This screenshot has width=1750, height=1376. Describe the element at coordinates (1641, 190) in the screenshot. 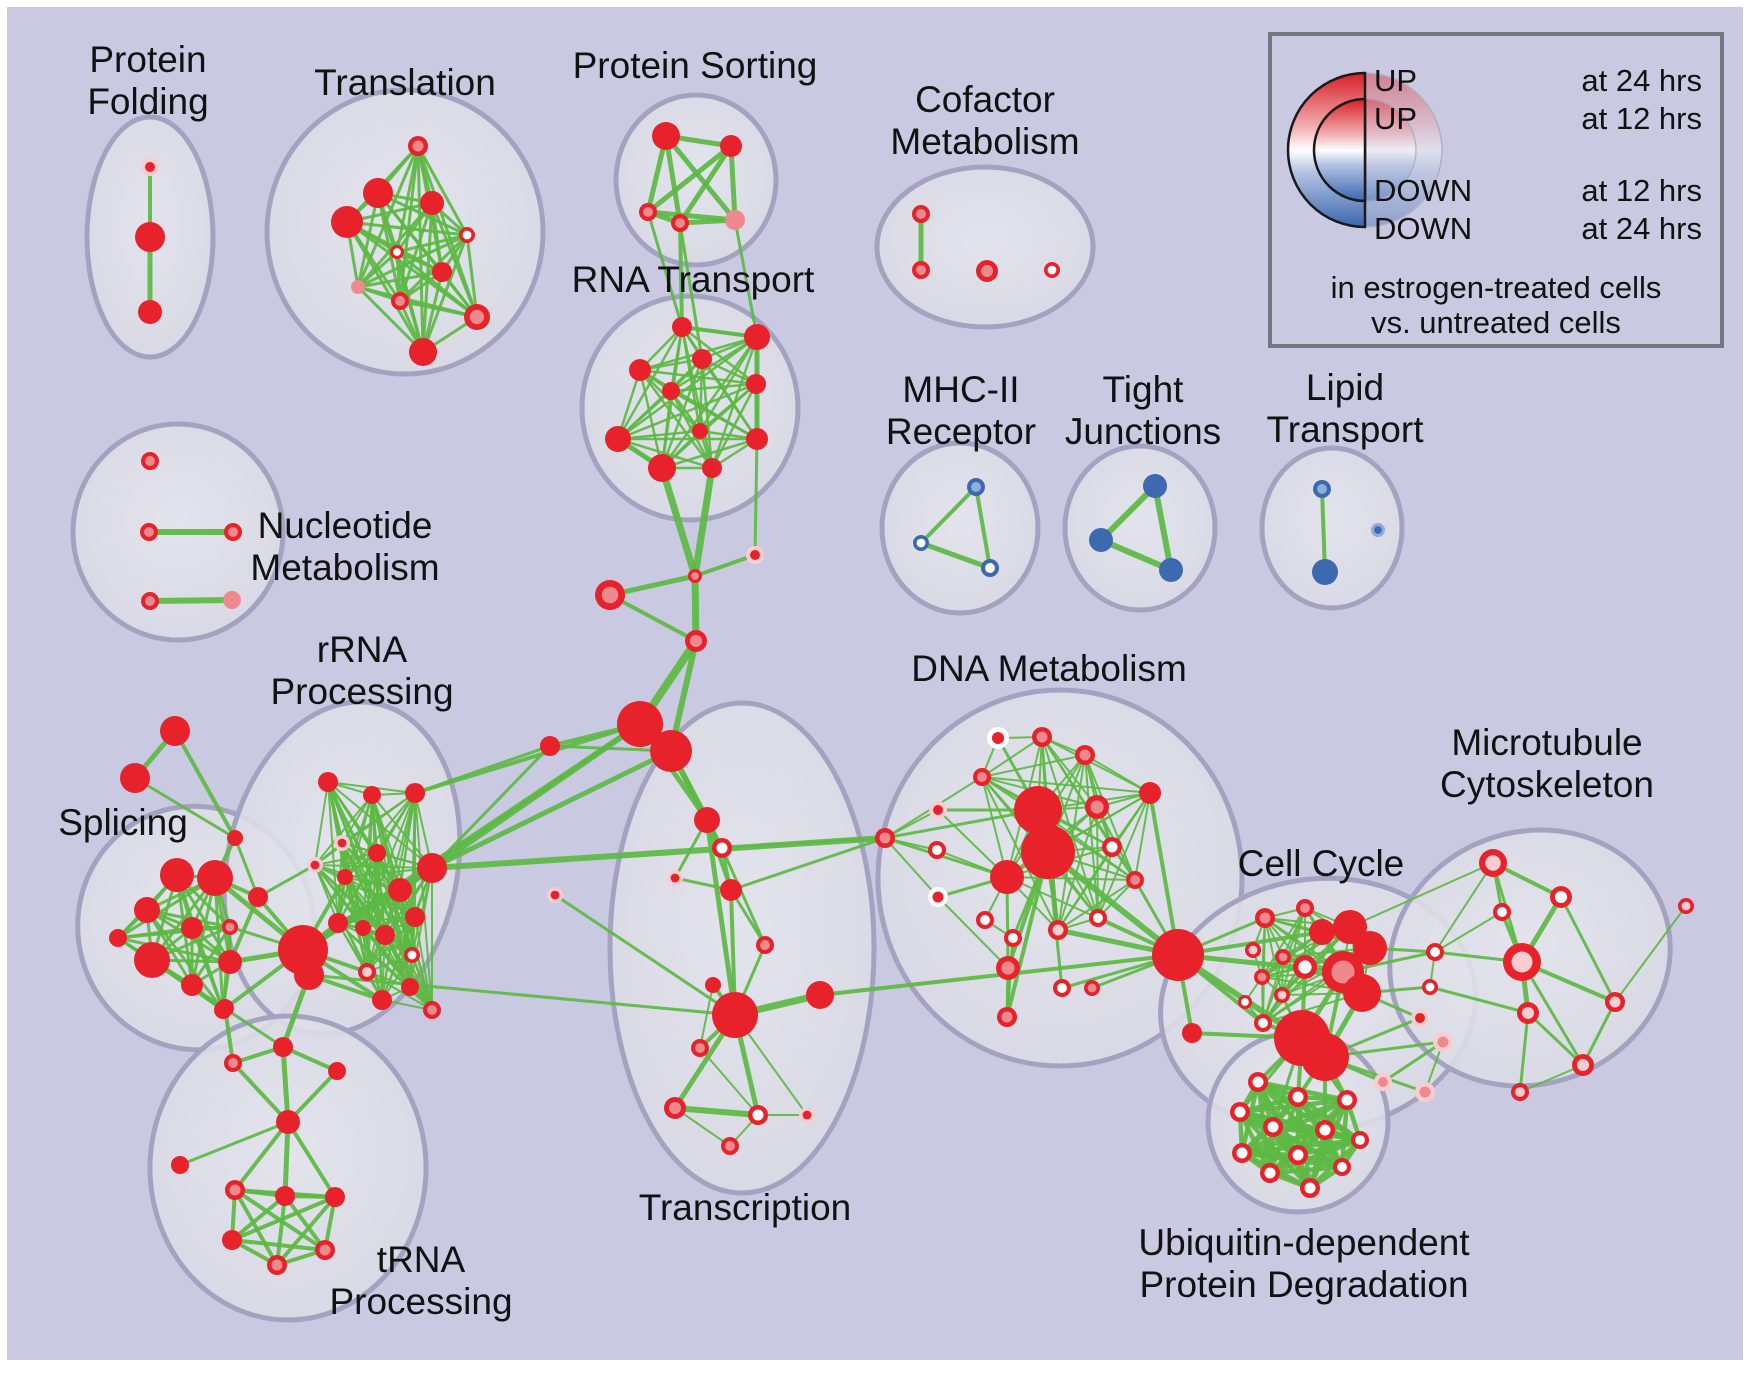

I see `legend-row-time: at 12 hrs` at that location.